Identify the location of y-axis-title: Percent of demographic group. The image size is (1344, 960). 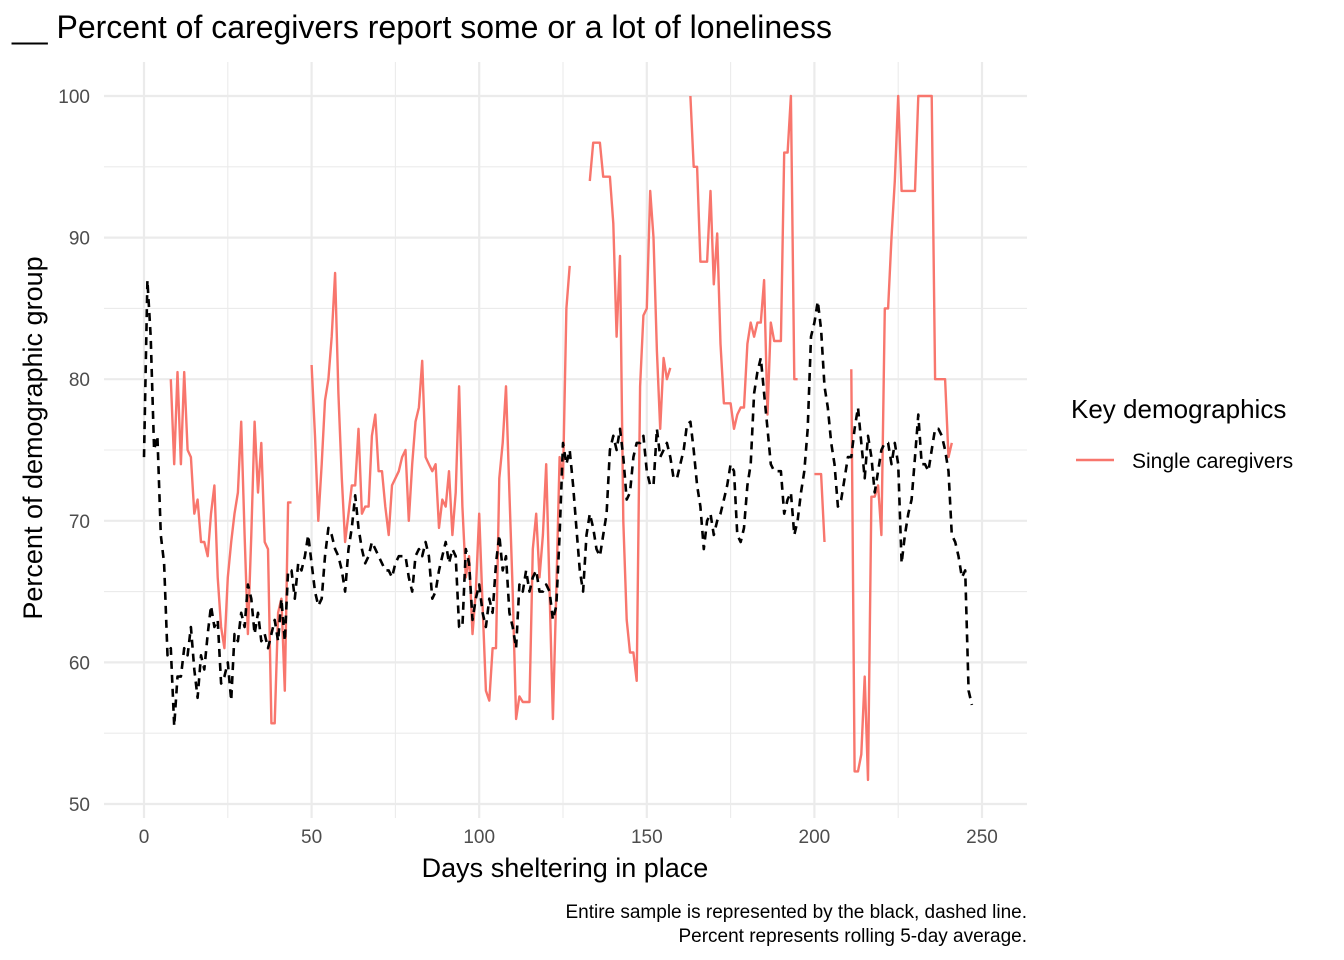
(33, 437).